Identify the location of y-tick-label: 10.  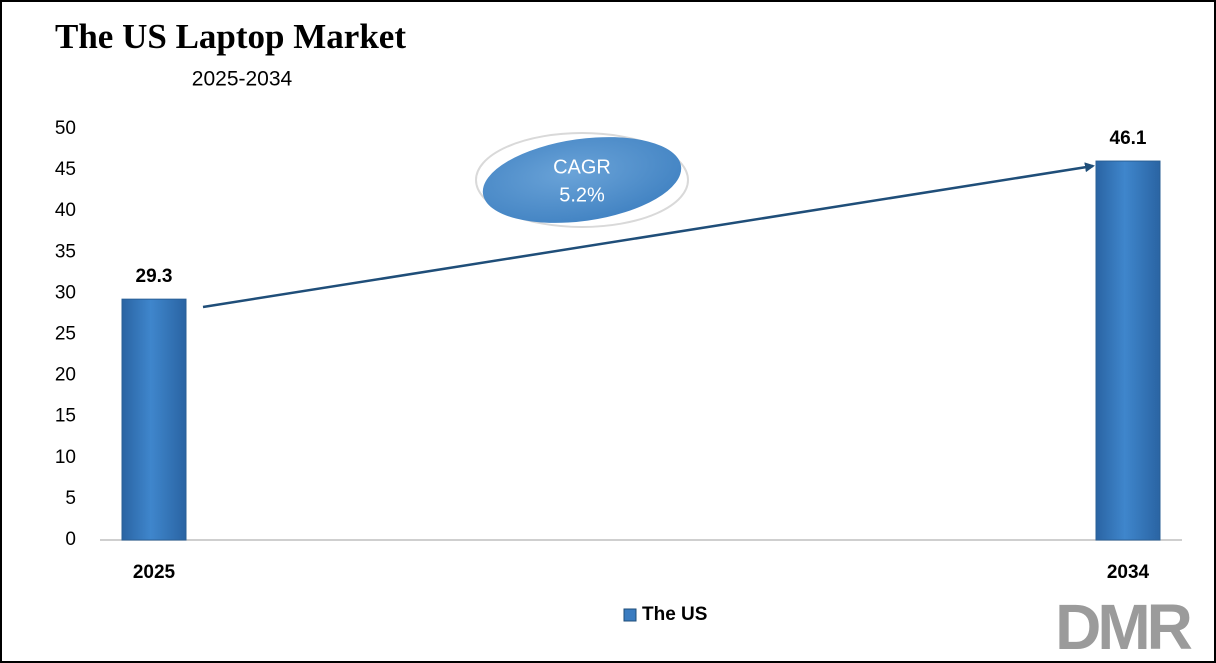
(65, 457).